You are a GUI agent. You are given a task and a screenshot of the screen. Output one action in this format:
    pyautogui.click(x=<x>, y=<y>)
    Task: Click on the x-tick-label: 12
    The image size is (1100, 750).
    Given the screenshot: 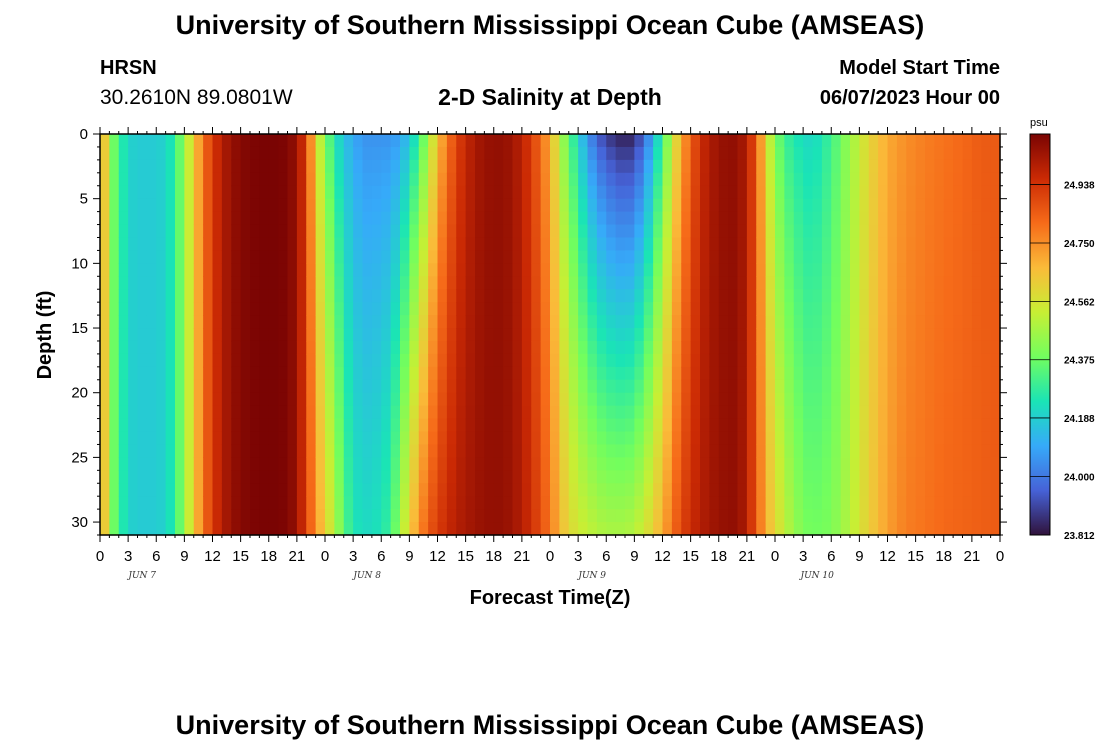 What is the action you would take?
    pyautogui.click(x=212, y=556)
    